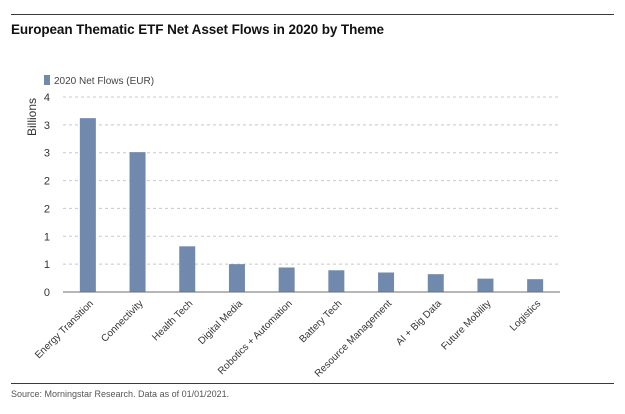  I want to click on x-tick-label: Connectivity, so click(122, 321).